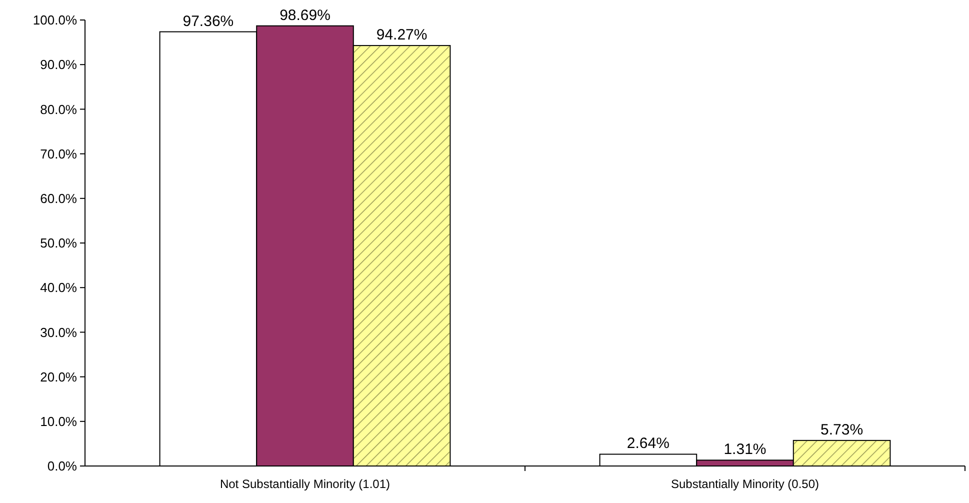 This screenshot has width=969, height=503. Describe the element at coordinates (59, 288) in the screenshot. I see `y-tick-label: 40.0%` at that location.